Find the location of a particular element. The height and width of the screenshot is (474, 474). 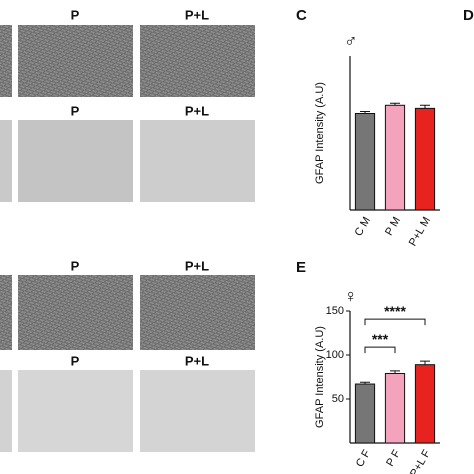

x-tick-label: C F is located at coordinates (363, 459).